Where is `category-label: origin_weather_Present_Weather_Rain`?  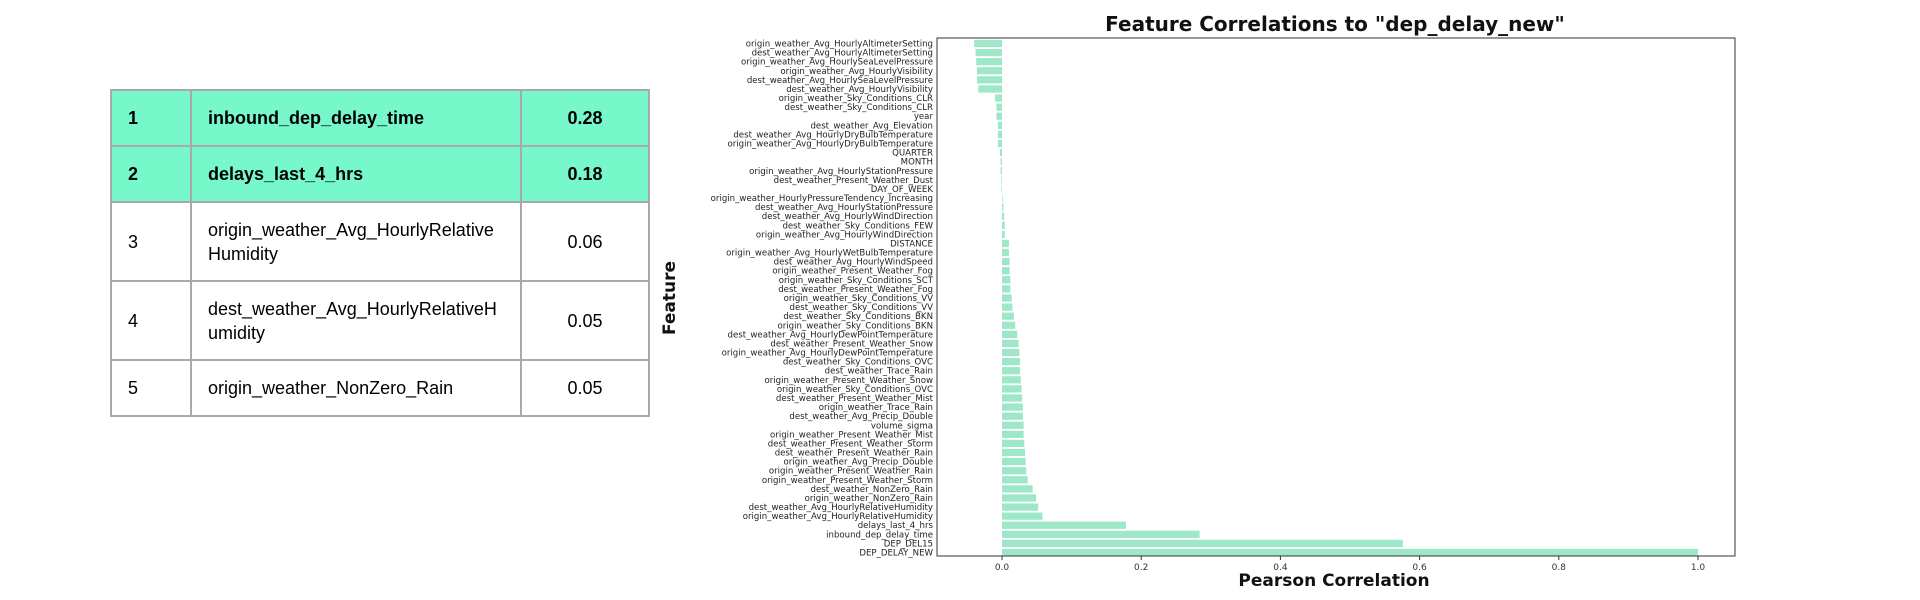 category-label: origin_weather_Present_Weather_Rain is located at coordinates (851, 472).